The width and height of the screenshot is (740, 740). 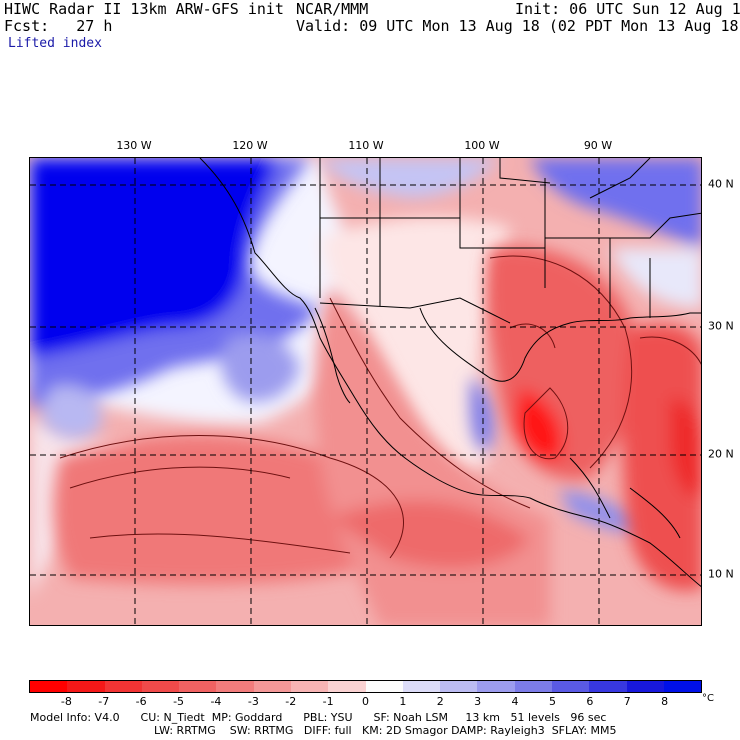 I want to click on colorbar-tick-label: 7, so click(x=627, y=701).